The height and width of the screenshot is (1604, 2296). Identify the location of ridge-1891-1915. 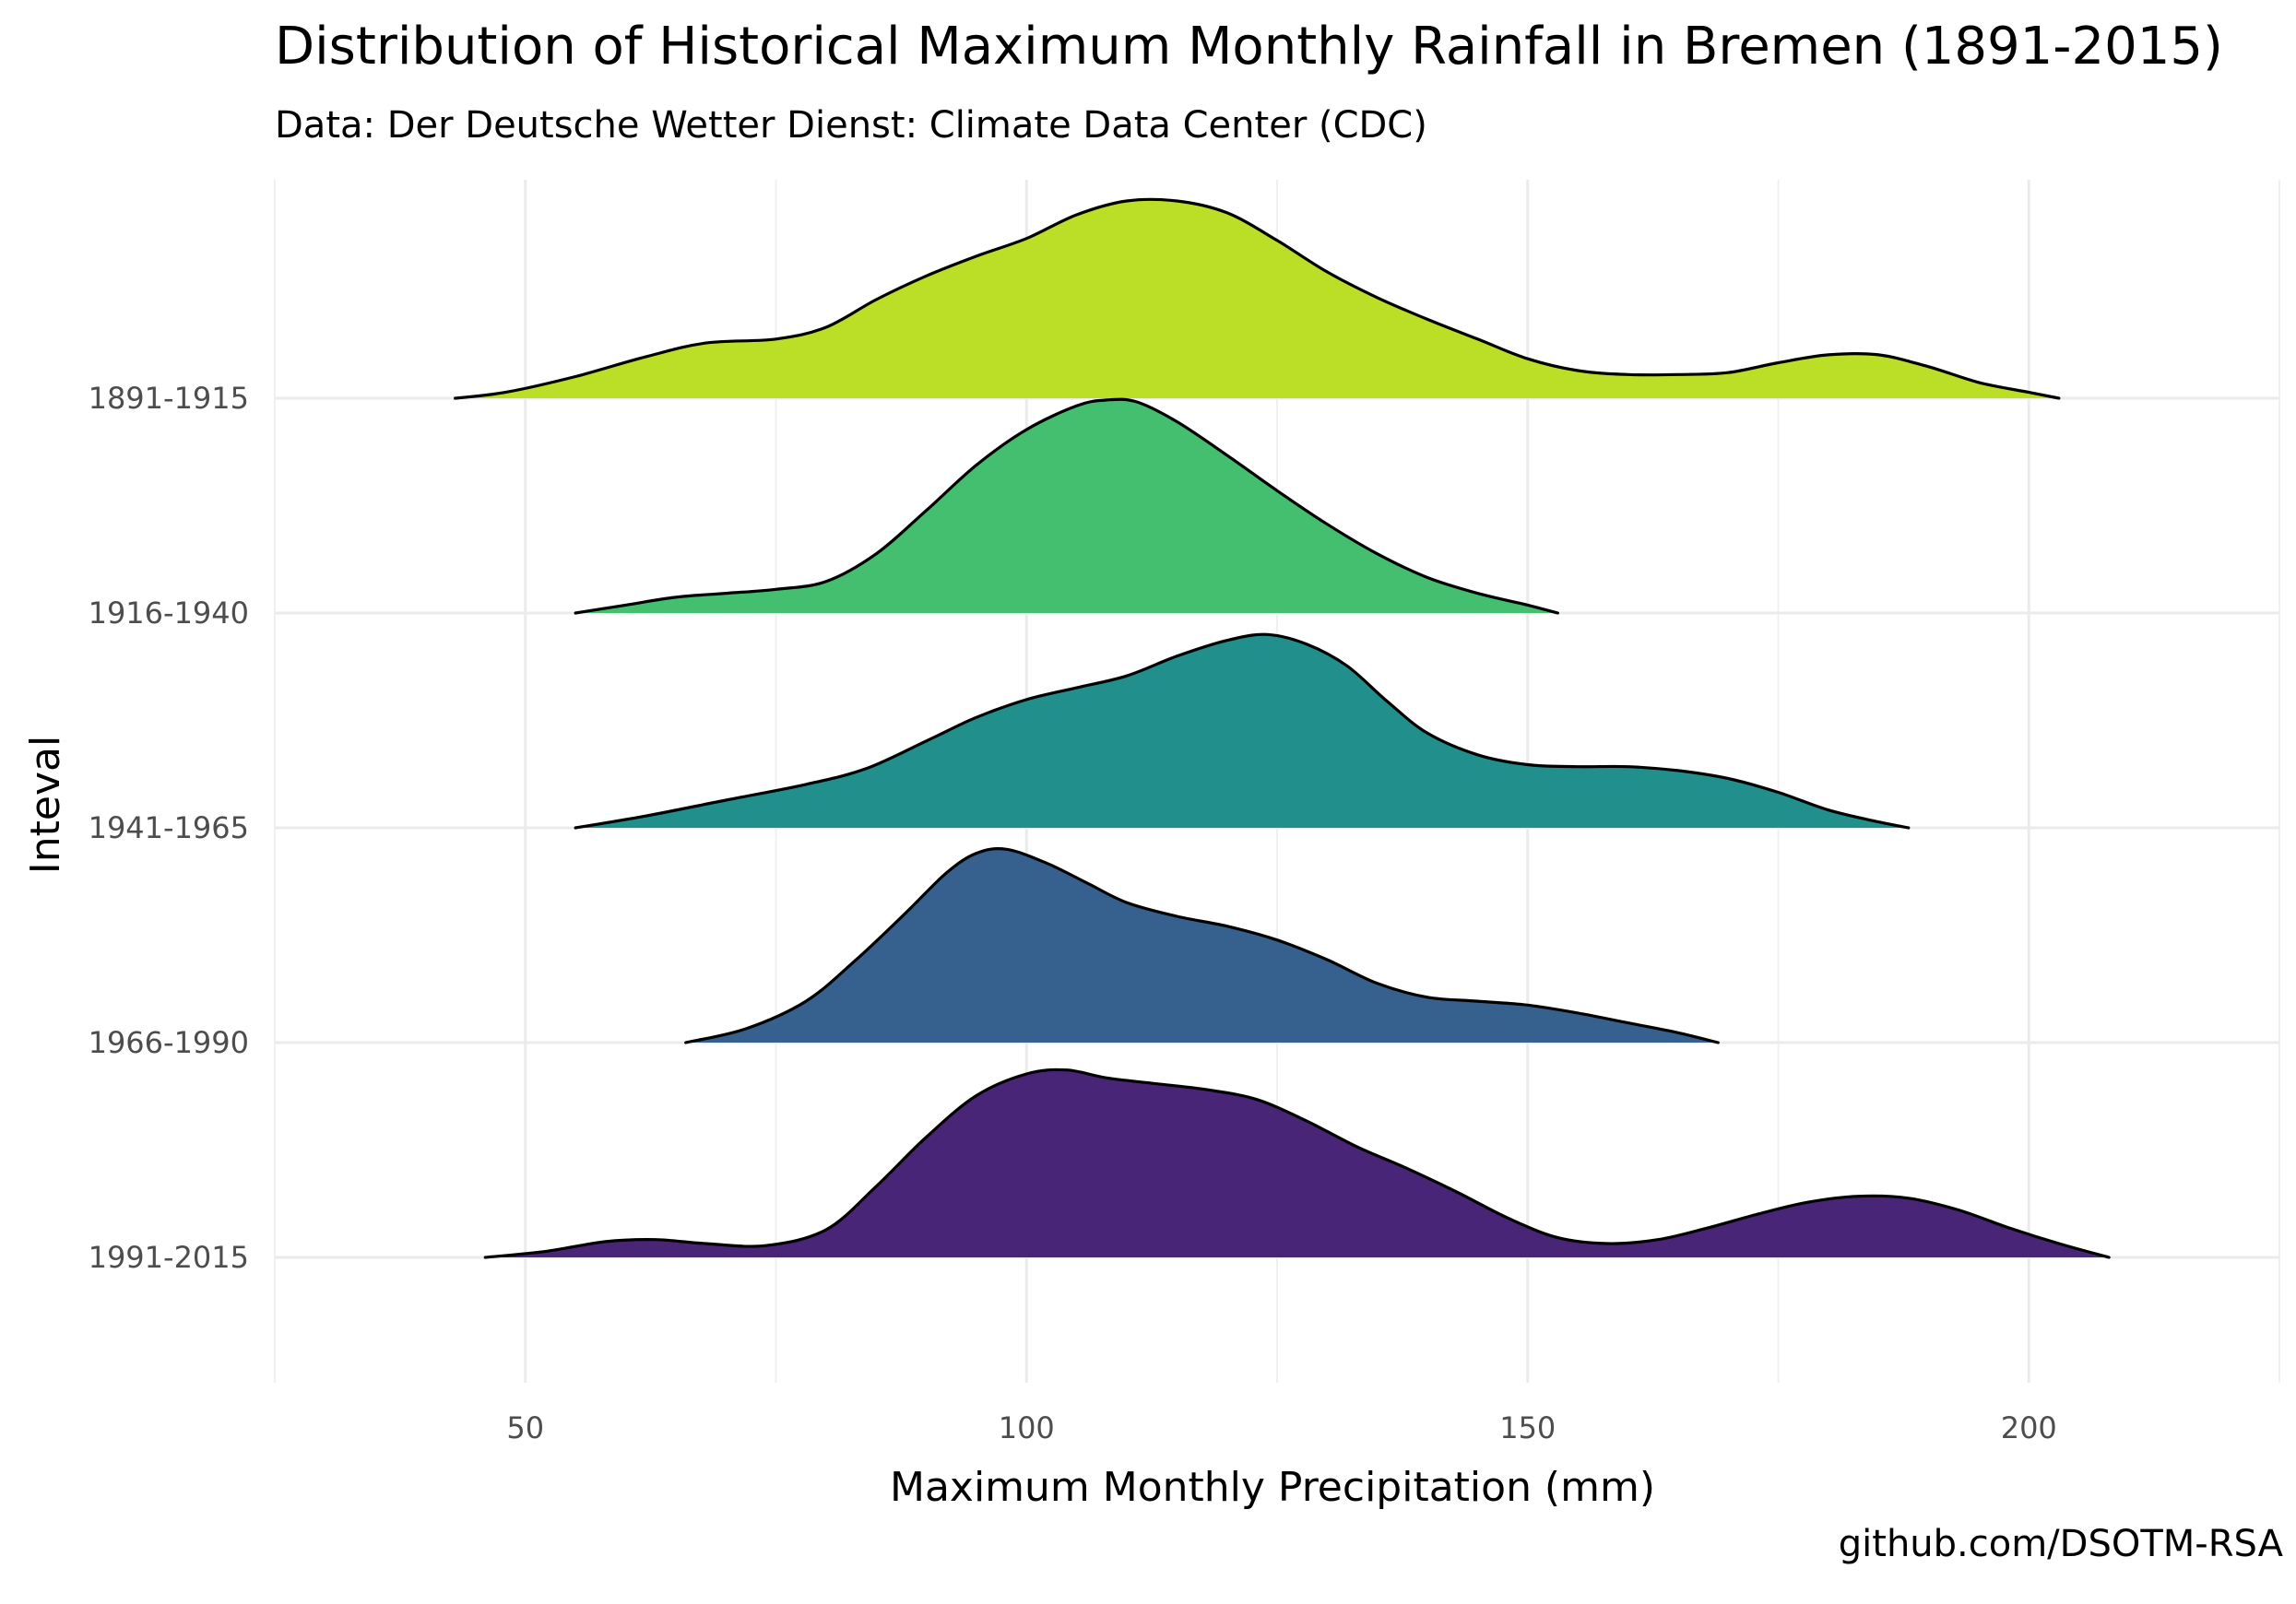
(1257, 299).